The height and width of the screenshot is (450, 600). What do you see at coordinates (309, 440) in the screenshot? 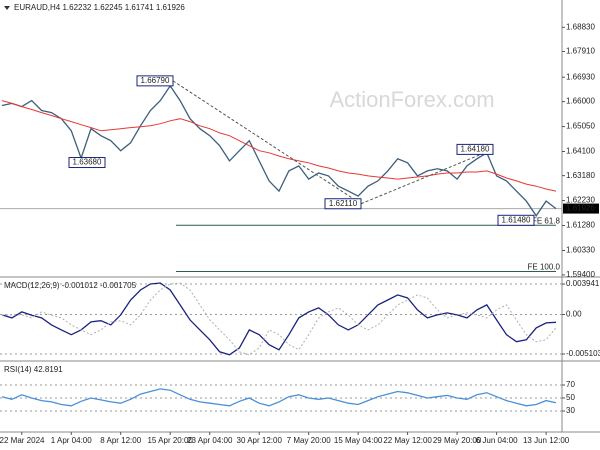
I see `x-tick-label: 7 May 20:00` at bounding box center [309, 440].